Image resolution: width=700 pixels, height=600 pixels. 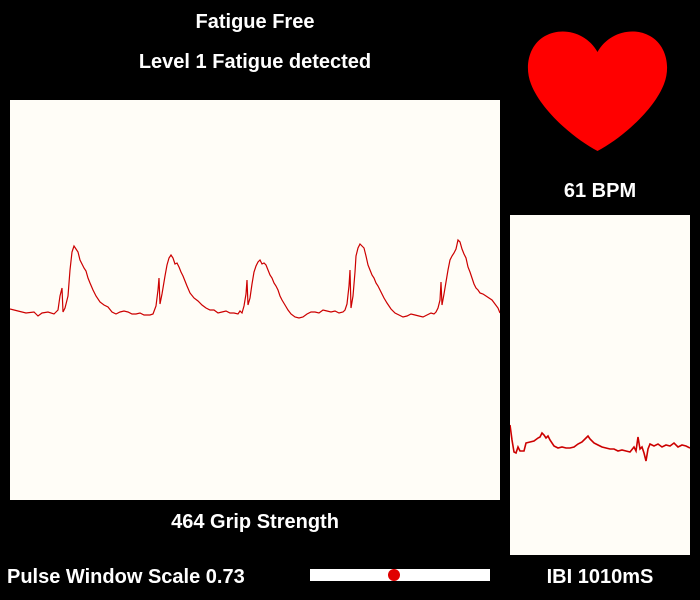 I want to click on status-title: Fatigue Free, so click(x=255, y=22).